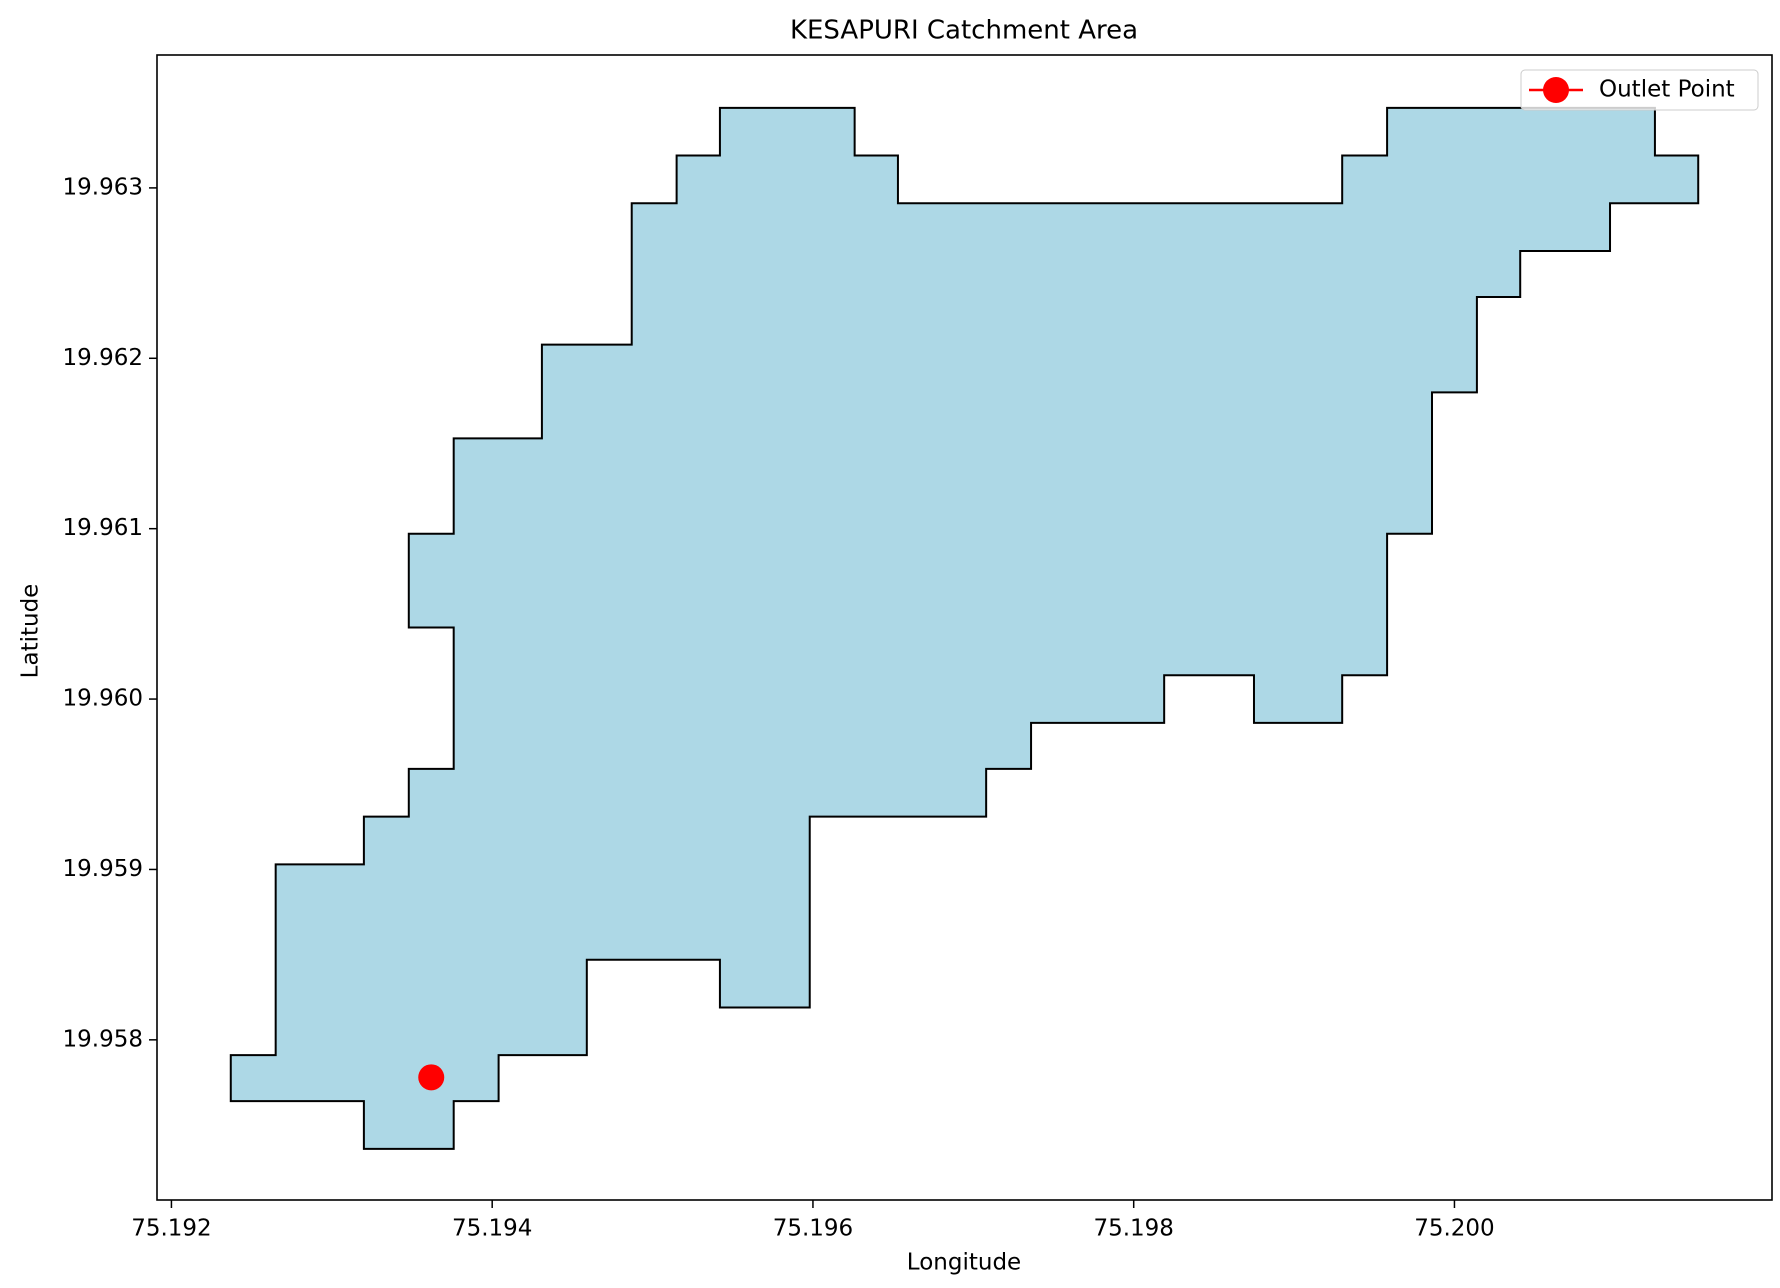  I want to click on x-tick-label: 75.200, so click(1454, 1229).